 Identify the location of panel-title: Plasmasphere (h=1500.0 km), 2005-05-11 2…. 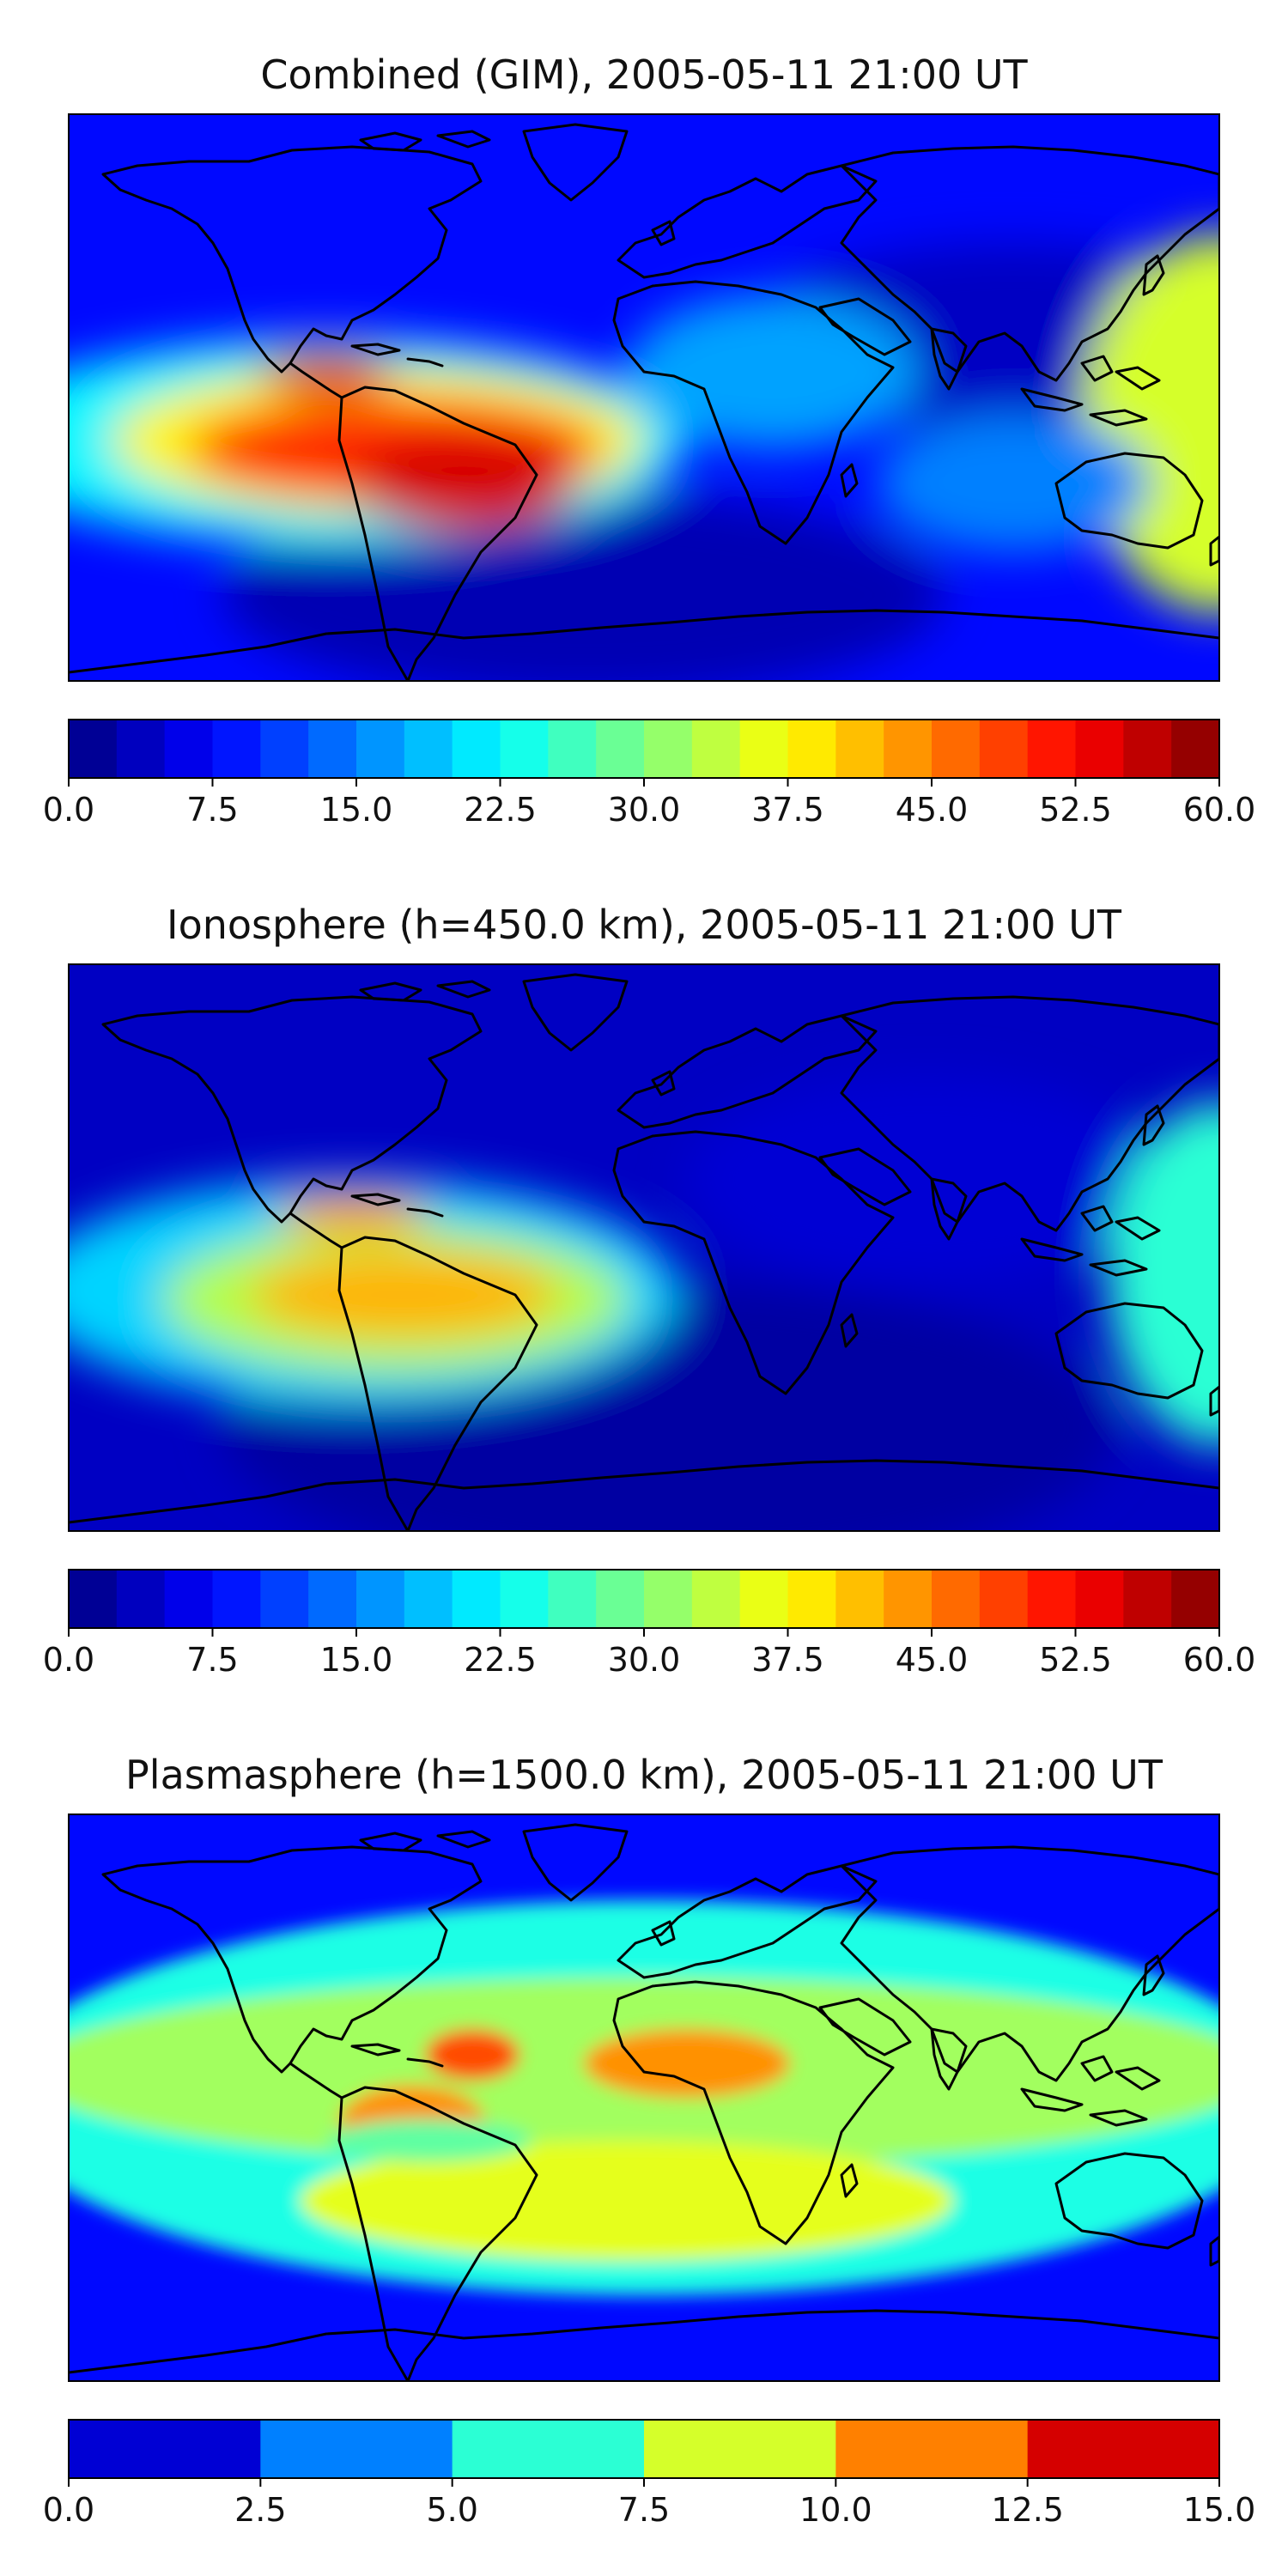
(644, 1775).